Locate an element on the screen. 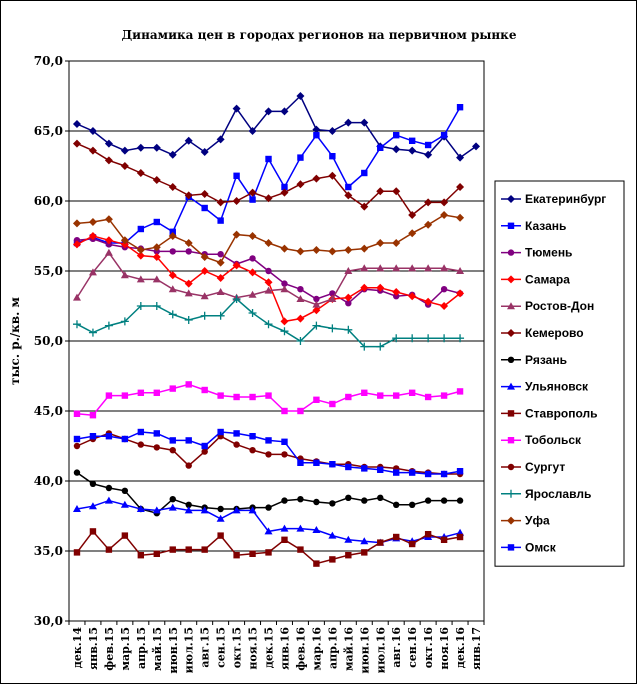  x-tick-label: апр.15 is located at coordinates (141, 648).